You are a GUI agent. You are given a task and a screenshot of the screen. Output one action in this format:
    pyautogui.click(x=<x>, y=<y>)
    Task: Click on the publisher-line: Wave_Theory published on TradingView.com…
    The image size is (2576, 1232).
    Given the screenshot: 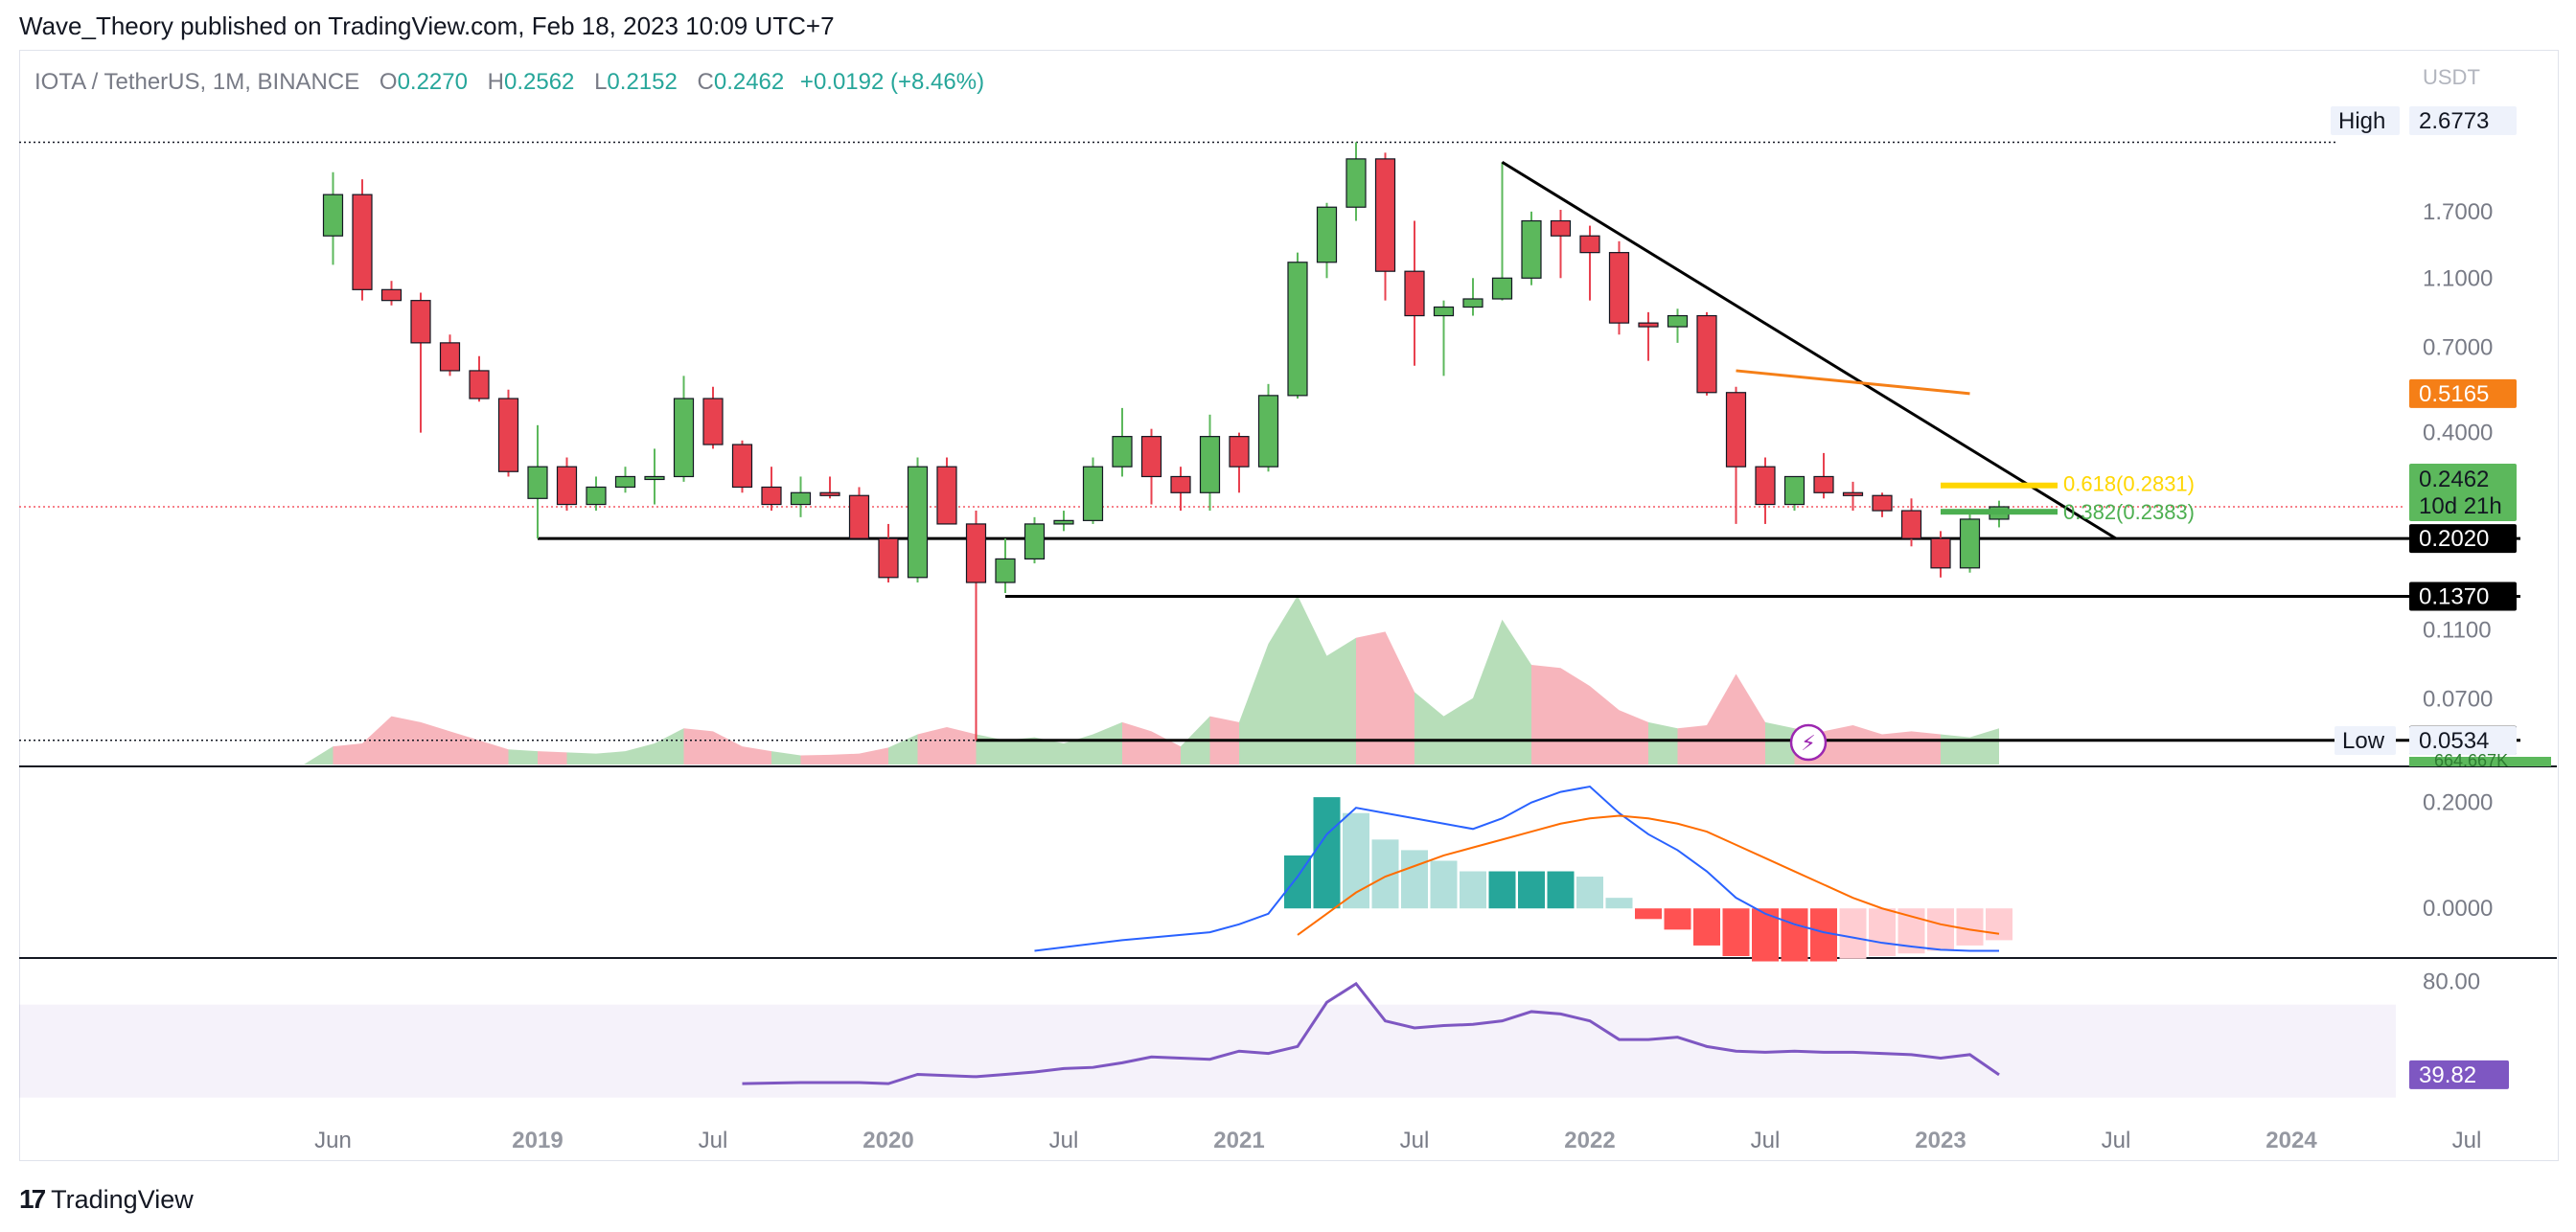 What is the action you would take?
    pyautogui.click(x=427, y=25)
    